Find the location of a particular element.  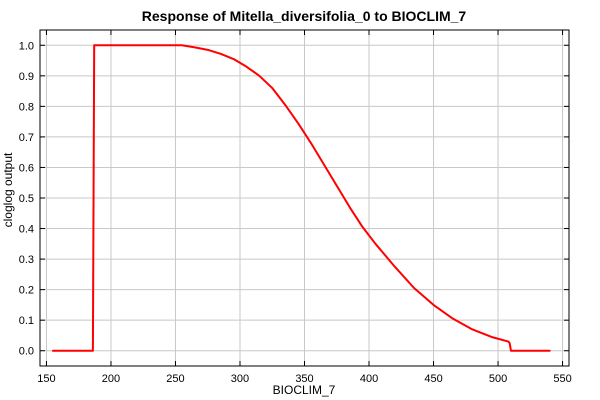

x-tick-label: 400 is located at coordinates (369, 379).